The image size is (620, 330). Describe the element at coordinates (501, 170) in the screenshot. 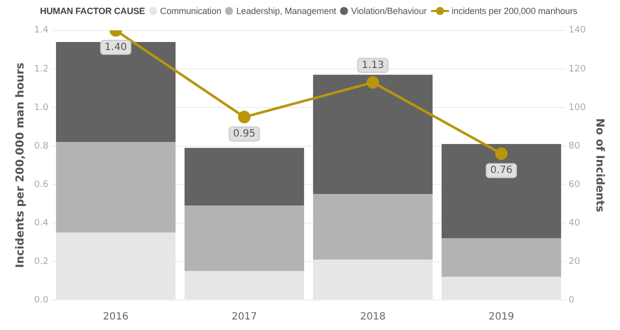

I see `data-label: 0.76` at that location.